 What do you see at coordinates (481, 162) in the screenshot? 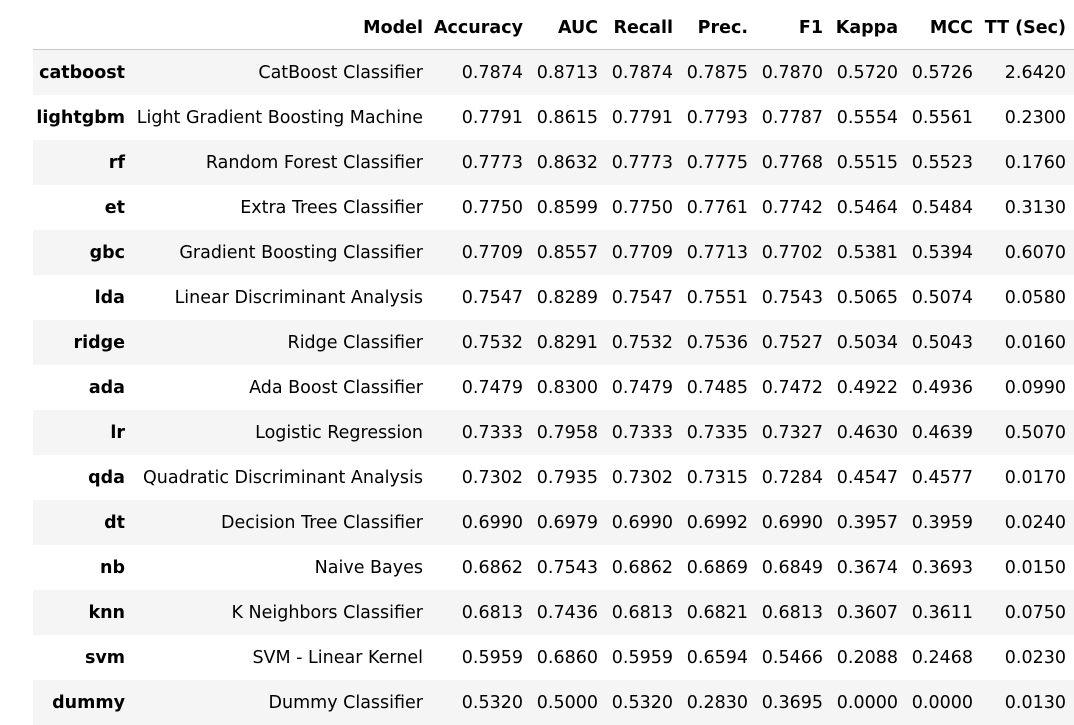
I see `accuracy-cell: 0.7773` at bounding box center [481, 162].